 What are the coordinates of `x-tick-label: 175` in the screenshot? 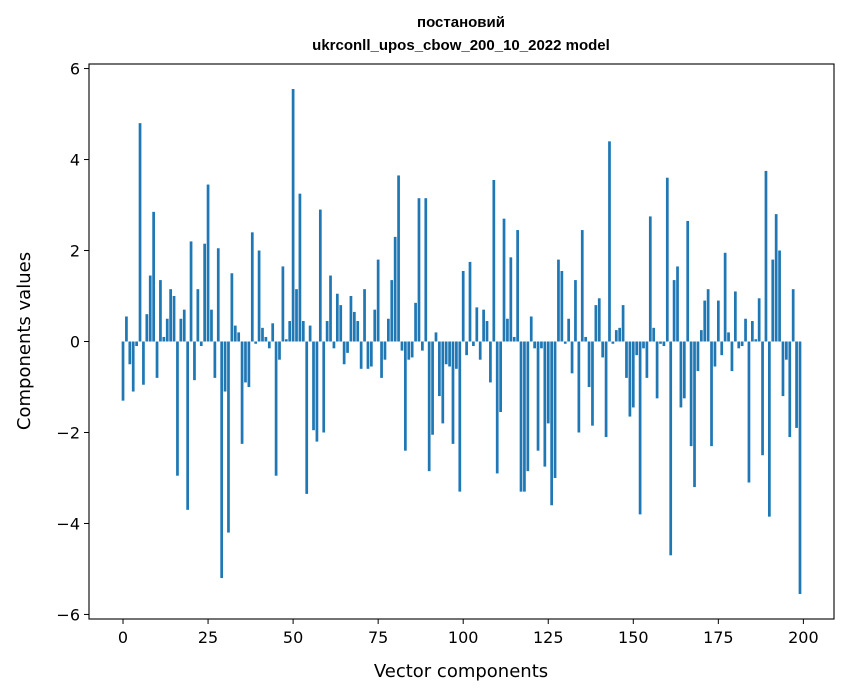 It's located at (718, 637).